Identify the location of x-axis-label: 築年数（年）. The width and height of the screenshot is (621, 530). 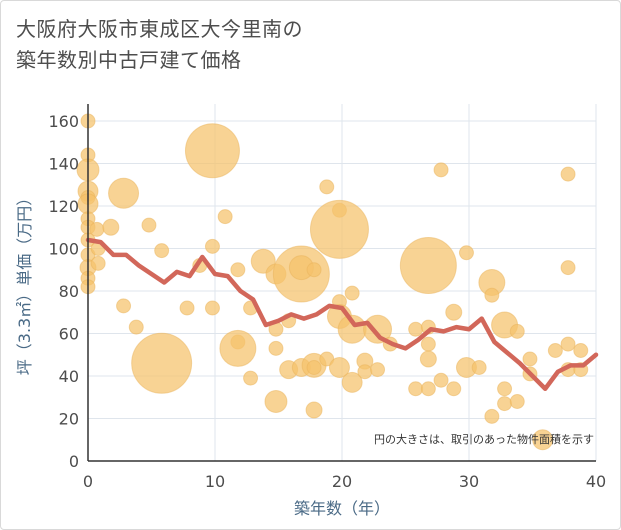
(342, 508).